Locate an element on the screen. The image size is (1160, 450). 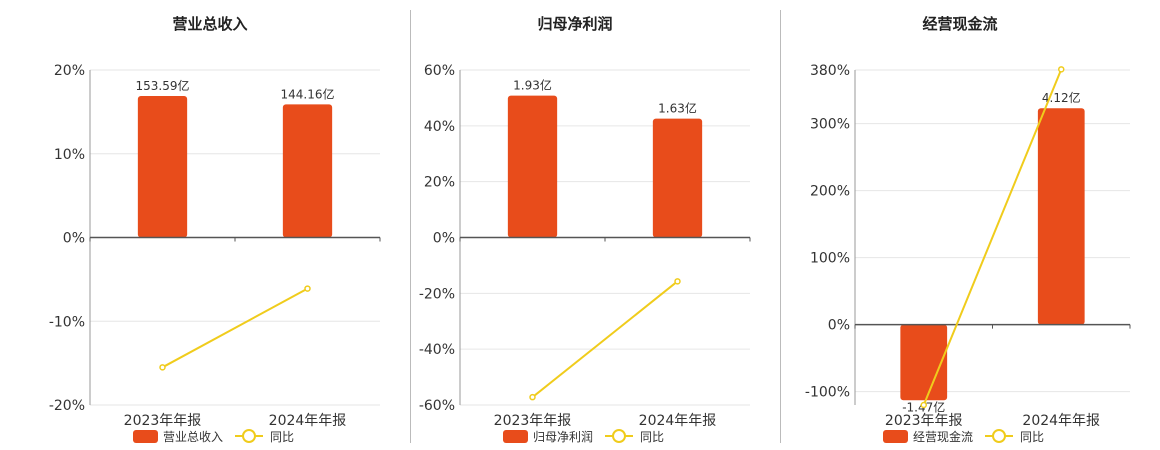
chart-title: 营业总收入 is located at coordinates (209, 24).